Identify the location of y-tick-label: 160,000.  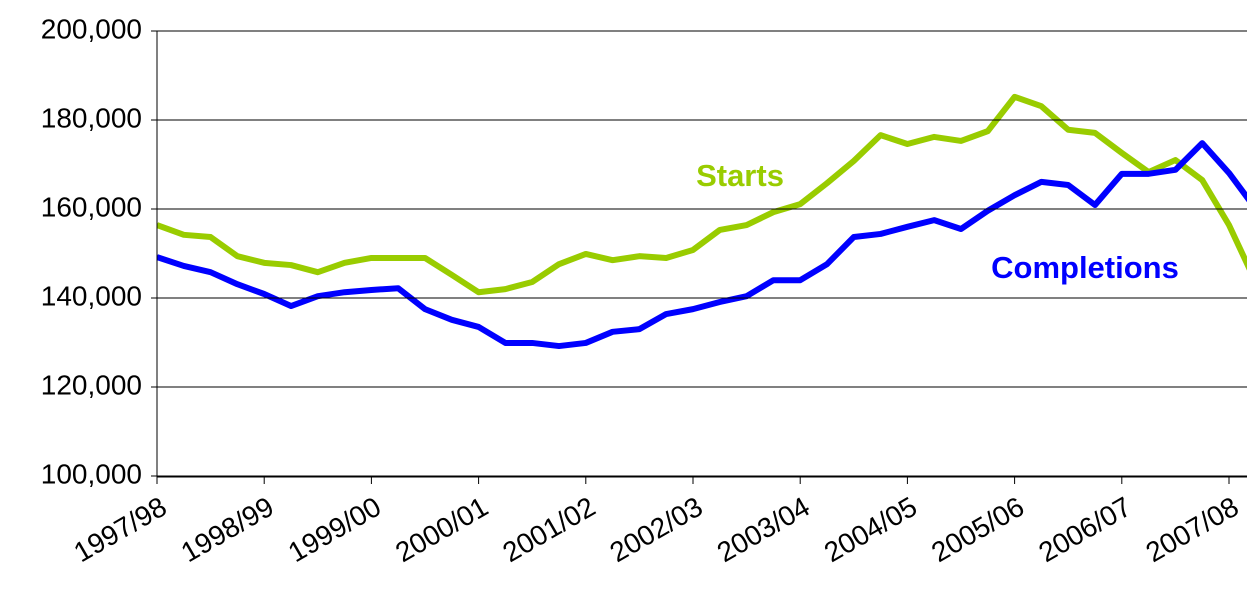
(91, 206).